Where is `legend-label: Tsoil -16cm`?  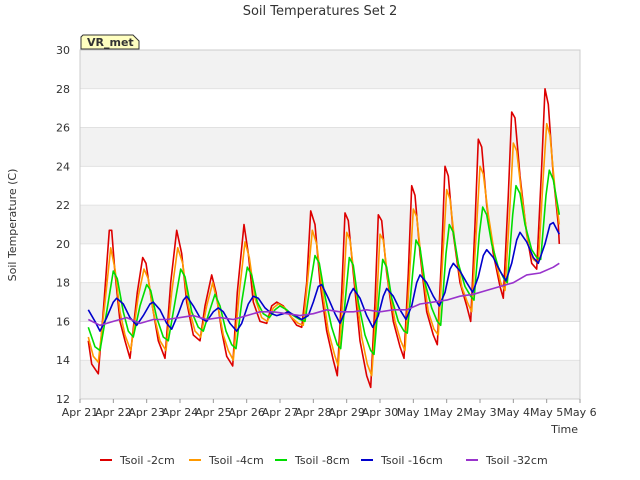 legend-label: Tsoil -16cm is located at coordinates (411, 460).